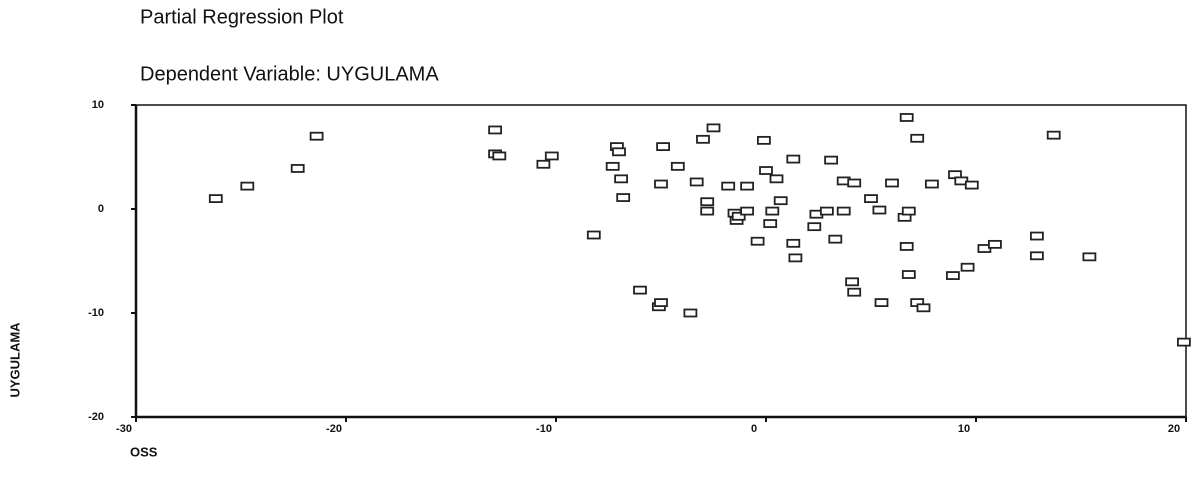  What do you see at coordinates (242, 17) in the screenshot?
I see `chart-title: Partial Regression Plot` at bounding box center [242, 17].